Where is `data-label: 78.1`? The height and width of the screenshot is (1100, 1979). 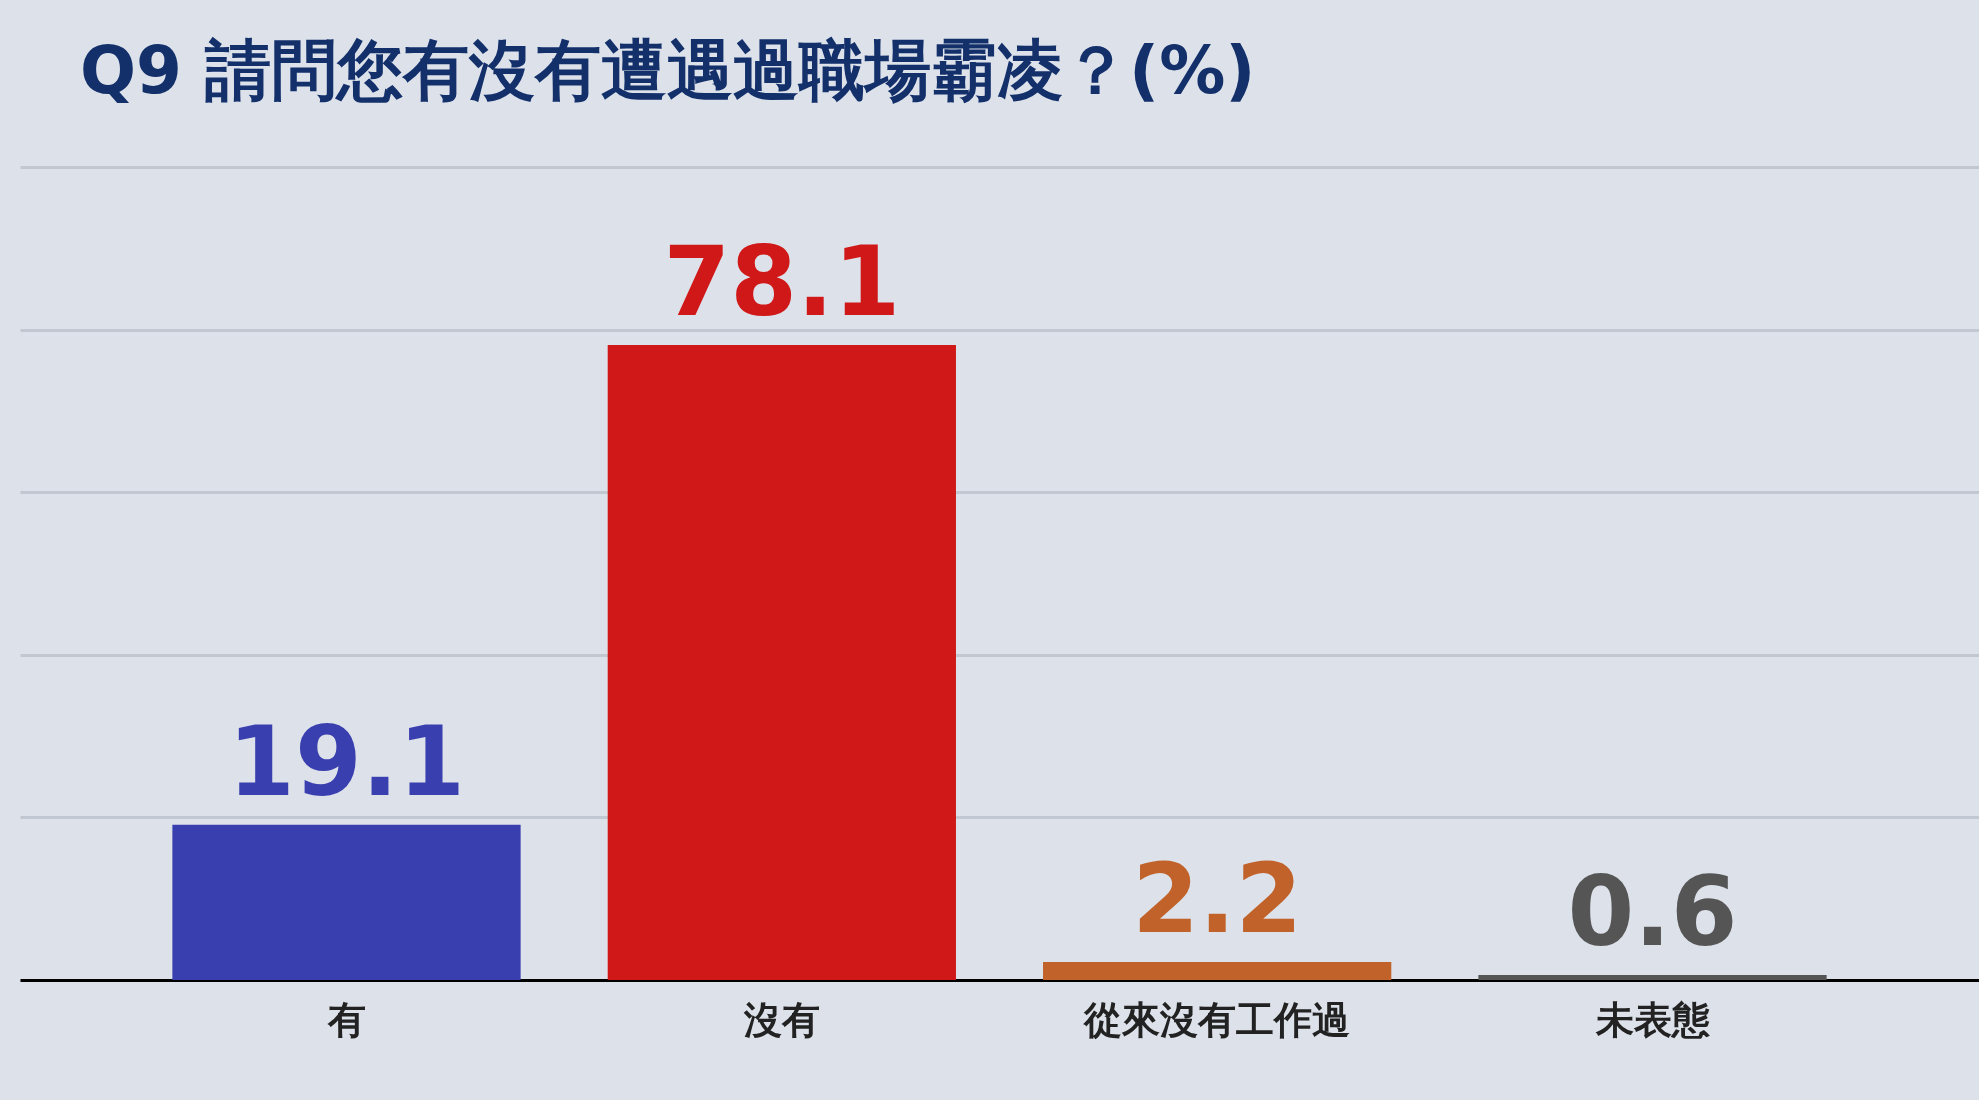 data-label: 78.1 is located at coordinates (782, 282).